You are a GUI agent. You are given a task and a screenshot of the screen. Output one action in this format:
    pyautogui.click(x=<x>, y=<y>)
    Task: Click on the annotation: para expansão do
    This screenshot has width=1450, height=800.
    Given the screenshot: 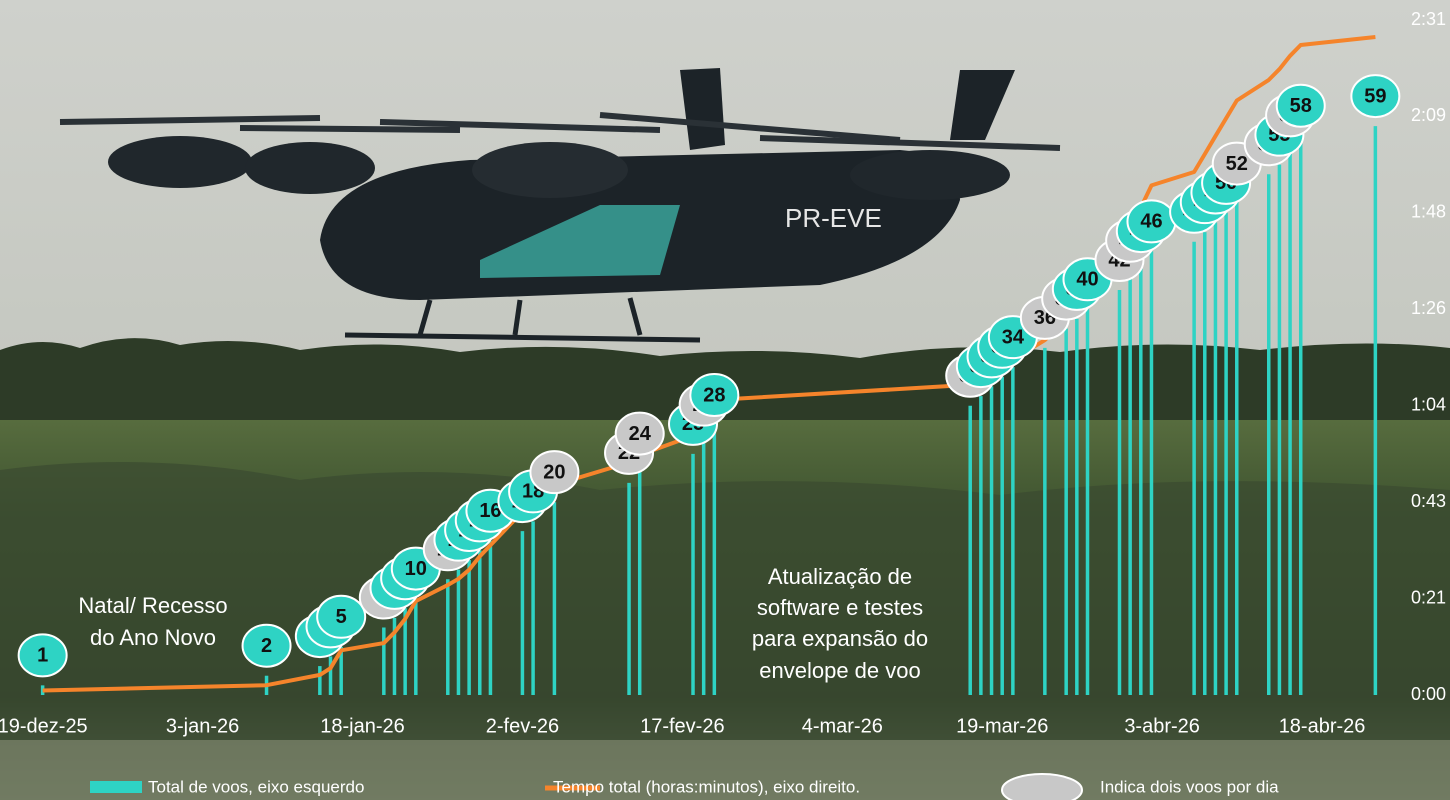 What is the action you would take?
    pyautogui.click(x=840, y=638)
    